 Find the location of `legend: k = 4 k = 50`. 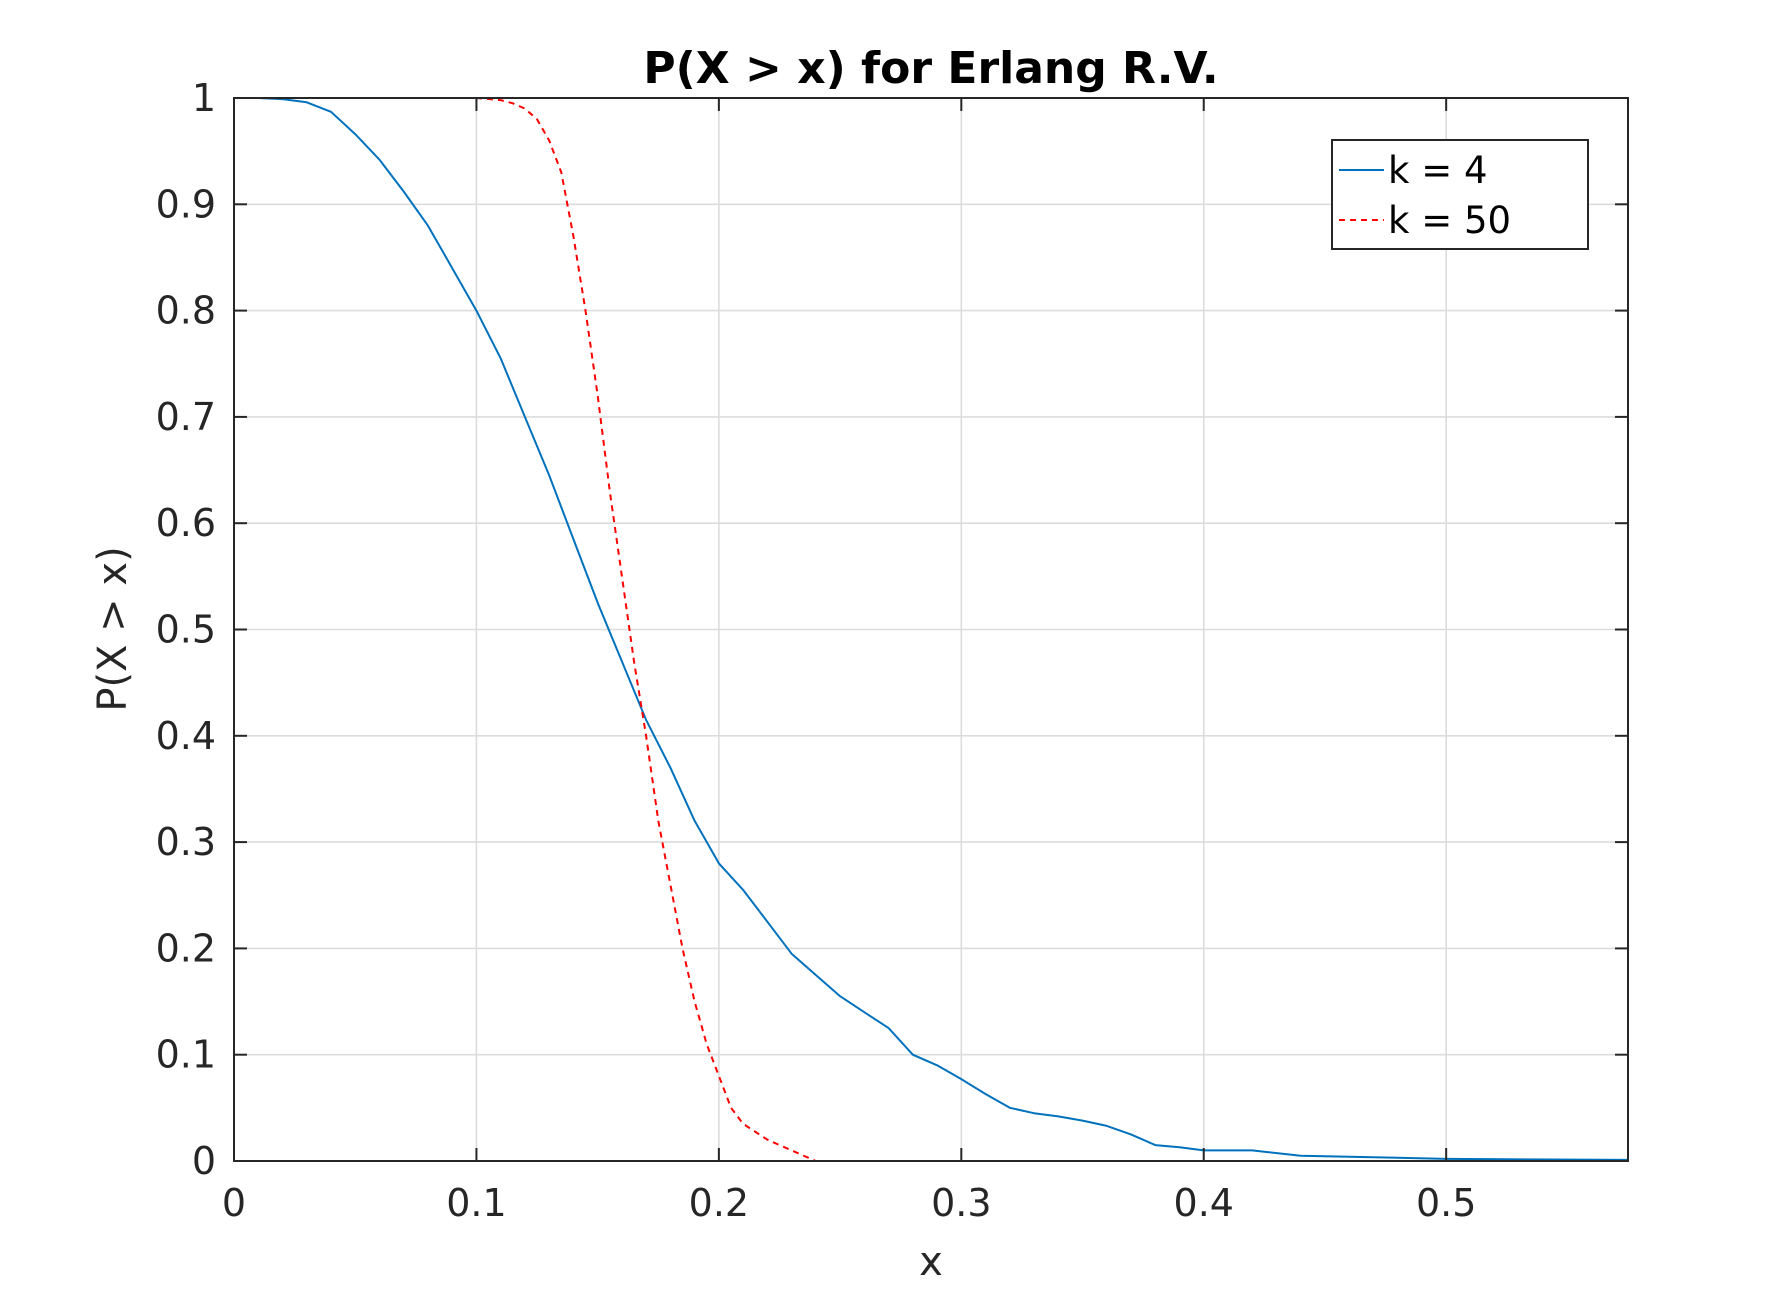

legend: k = 4 k = 50 is located at coordinates (1460, 194).